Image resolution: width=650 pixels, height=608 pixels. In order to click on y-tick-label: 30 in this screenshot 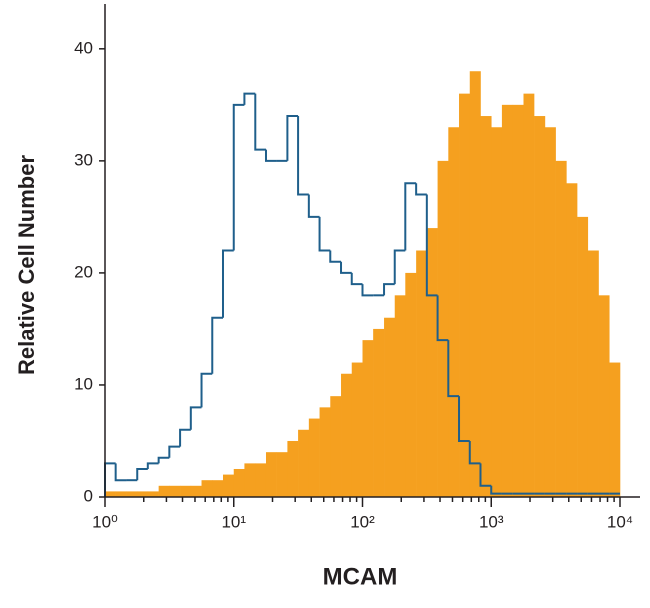, I will do `click(83, 159)`.